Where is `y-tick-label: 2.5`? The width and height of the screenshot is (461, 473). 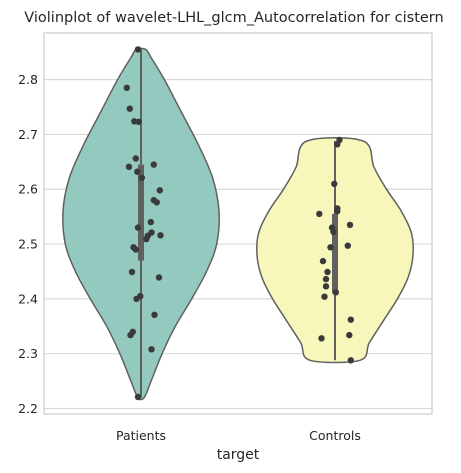
y-tick-label: 2.5 is located at coordinates (28, 244).